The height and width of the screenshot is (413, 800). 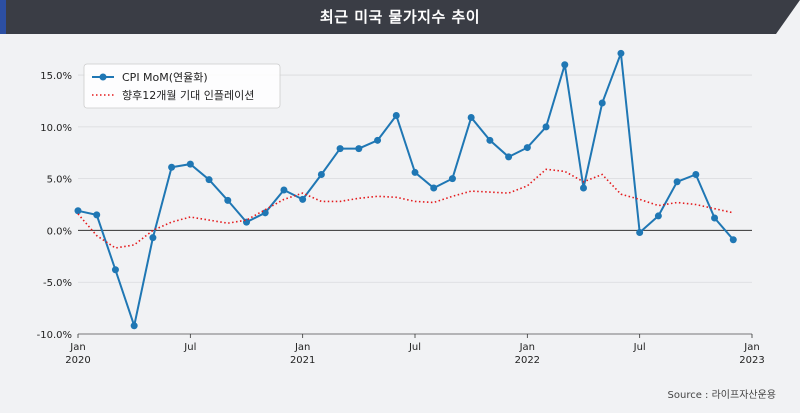 What do you see at coordinates (56, 76) in the screenshot?
I see `y-tick-label: 15.0%` at bounding box center [56, 76].